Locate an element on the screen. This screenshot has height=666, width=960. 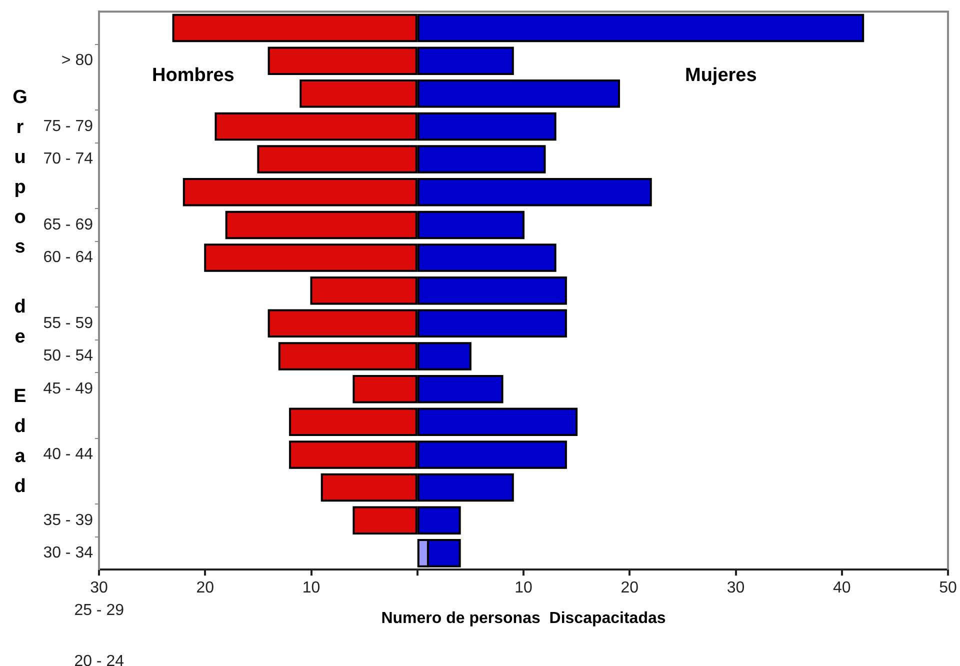
y-tick-label: 35 - 39 is located at coordinates (68, 520).